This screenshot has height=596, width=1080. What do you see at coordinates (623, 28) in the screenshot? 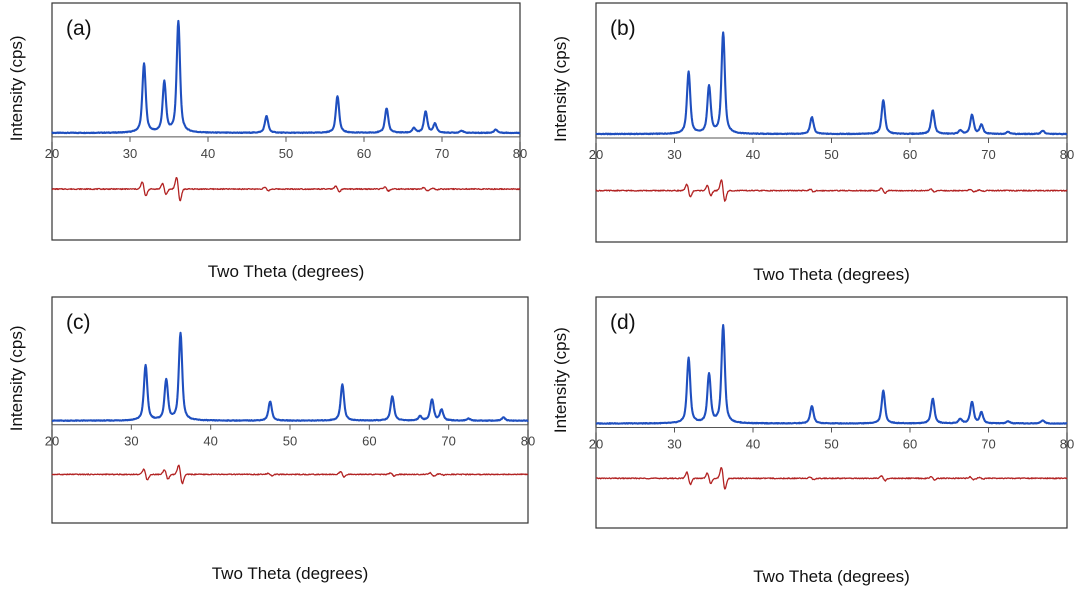
I see `panel-label: (b)` at bounding box center [623, 28].